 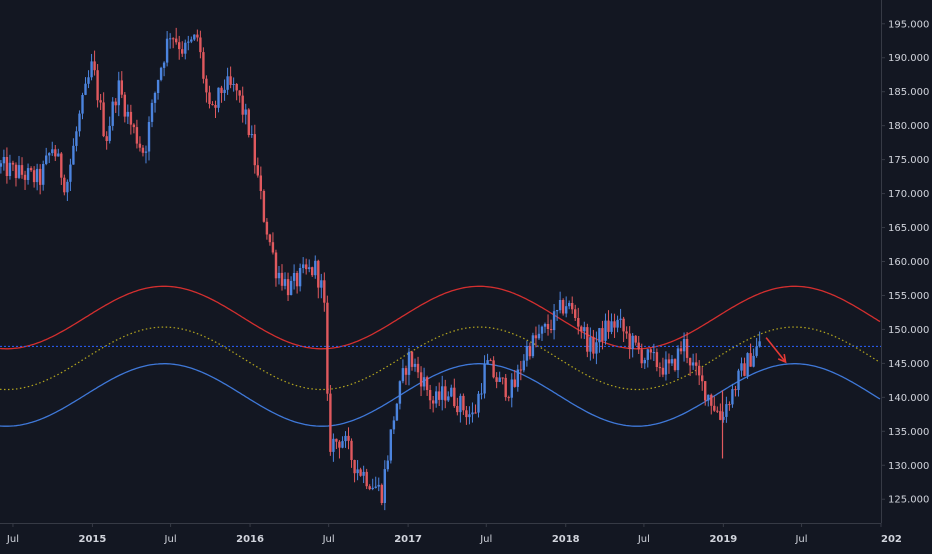 What do you see at coordinates (908, 296) in the screenshot?
I see `y-tick-label: 155.000` at bounding box center [908, 296].